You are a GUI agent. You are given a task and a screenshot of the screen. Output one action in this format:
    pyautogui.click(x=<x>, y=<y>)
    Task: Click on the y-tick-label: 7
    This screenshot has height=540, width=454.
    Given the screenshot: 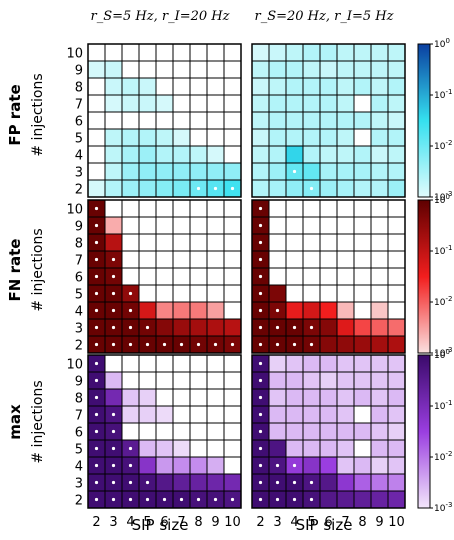 What is the action you would take?
    pyautogui.click(x=79, y=261)
    